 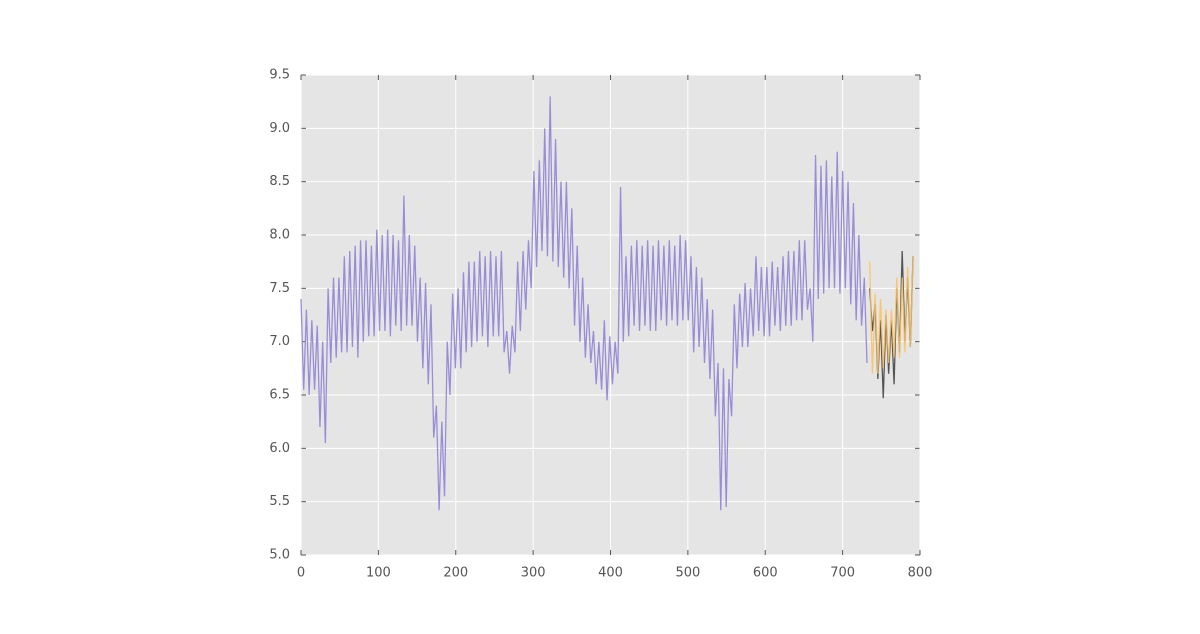 I want to click on x-tick-label: 0, so click(x=301, y=573).